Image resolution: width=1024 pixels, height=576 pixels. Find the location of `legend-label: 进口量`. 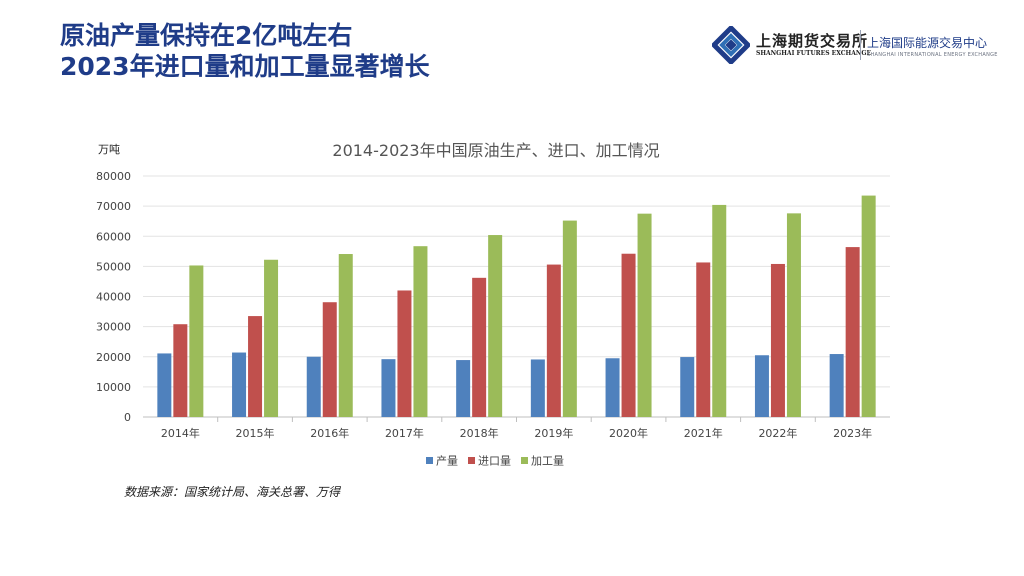

legend-label: 进口量 is located at coordinates (494, 461).